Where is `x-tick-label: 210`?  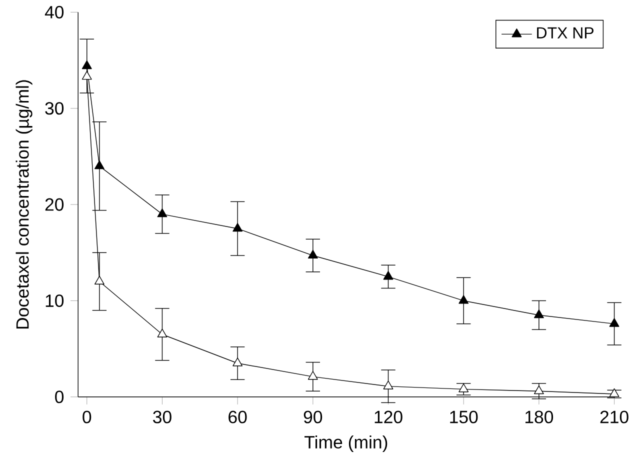
x-tick-label: 210 is located at coordinates (614, 417).